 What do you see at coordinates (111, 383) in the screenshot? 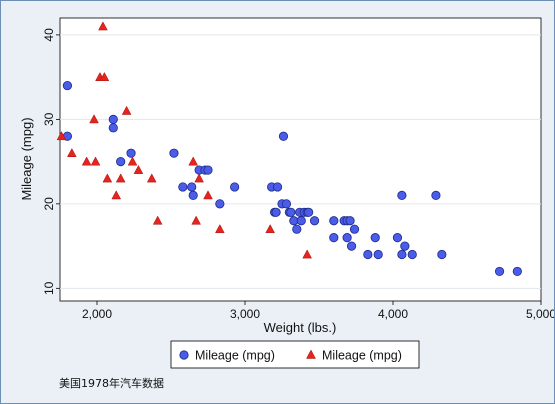
I see `chart-caption: 美国1978年汽车数据` at bounding box center [111, 383].